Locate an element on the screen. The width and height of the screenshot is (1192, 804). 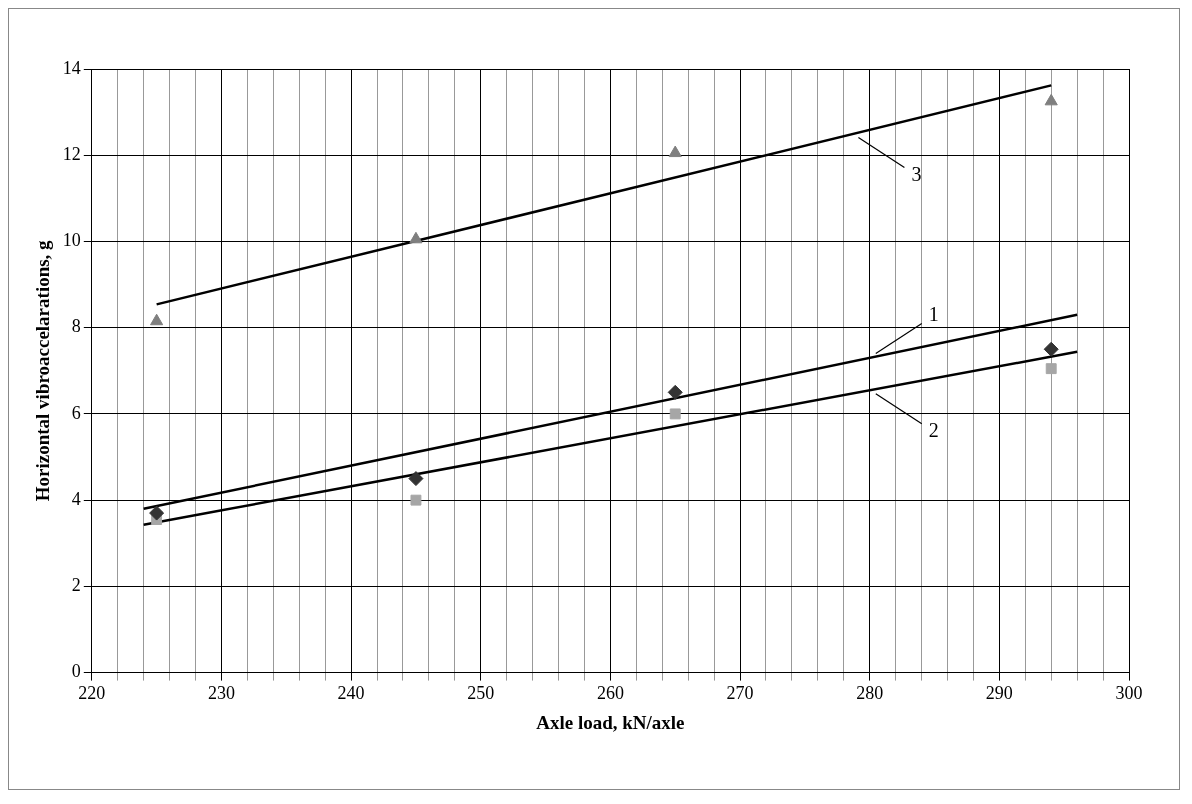
x-tick-label: 290 is located at coordinates (999, 693).